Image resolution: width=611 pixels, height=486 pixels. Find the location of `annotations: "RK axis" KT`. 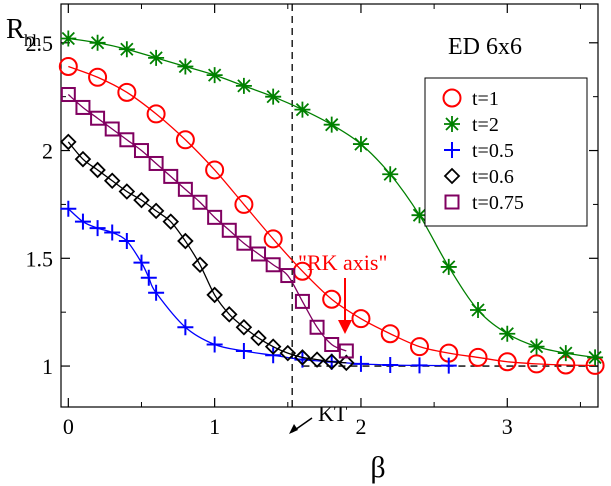

annotations: "RK axis" KT is located at coordinates (338, 342).